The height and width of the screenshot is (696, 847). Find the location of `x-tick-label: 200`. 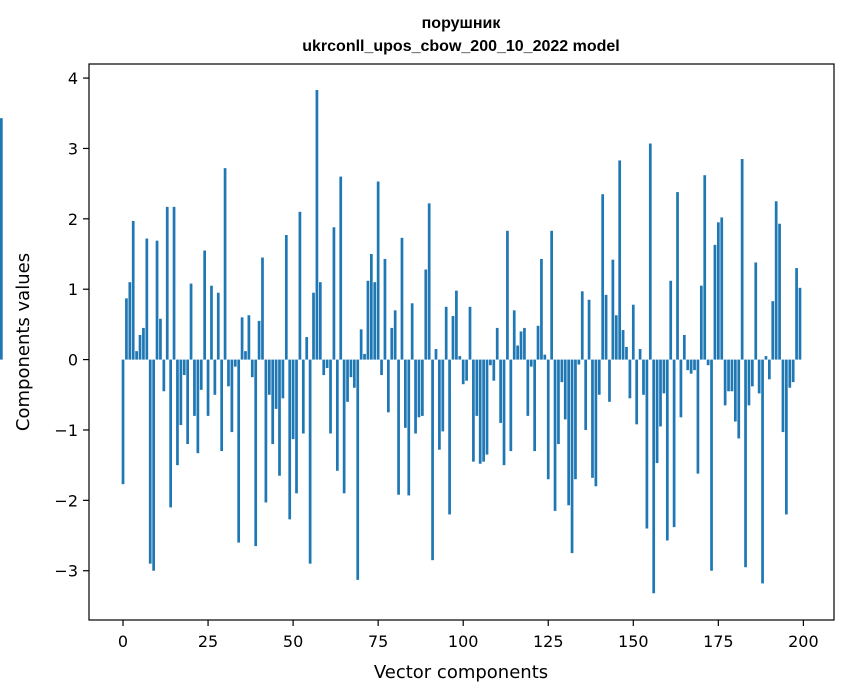

x-tick-label: 200 is located at coordinates (803, 641).